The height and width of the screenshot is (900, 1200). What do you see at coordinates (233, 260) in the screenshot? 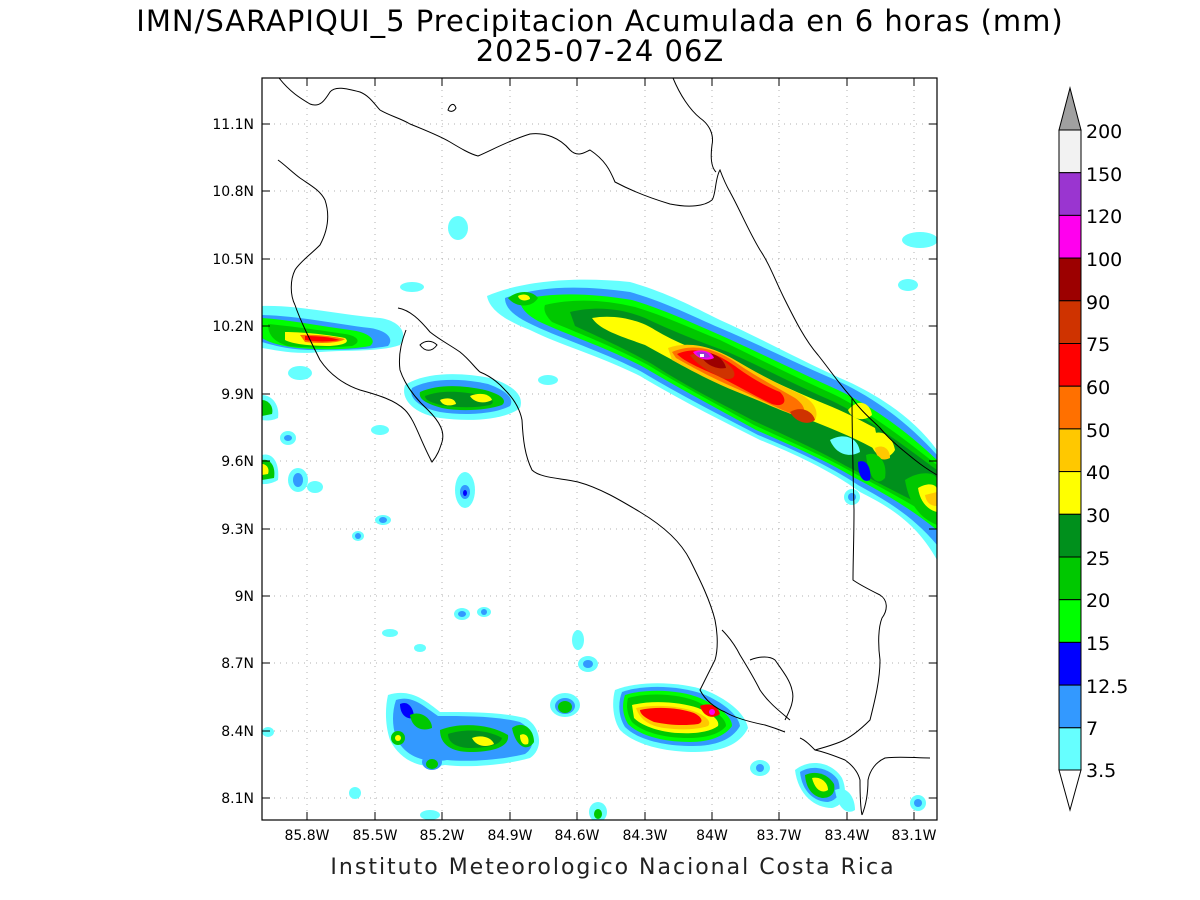
I see `lat-tick-label: 10.5N` at bounding box center [233, 260].